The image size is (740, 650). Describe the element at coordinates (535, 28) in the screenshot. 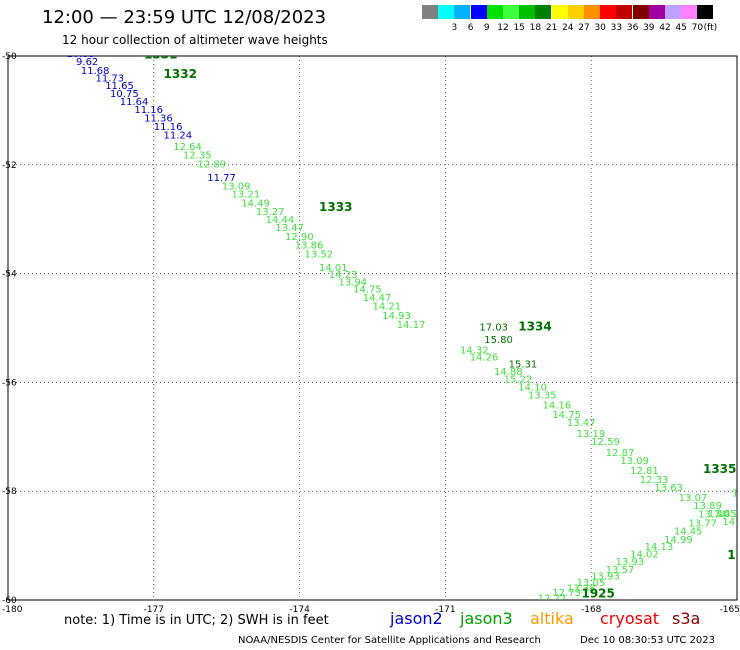

I see `legend-tick-label: 18` at that location.